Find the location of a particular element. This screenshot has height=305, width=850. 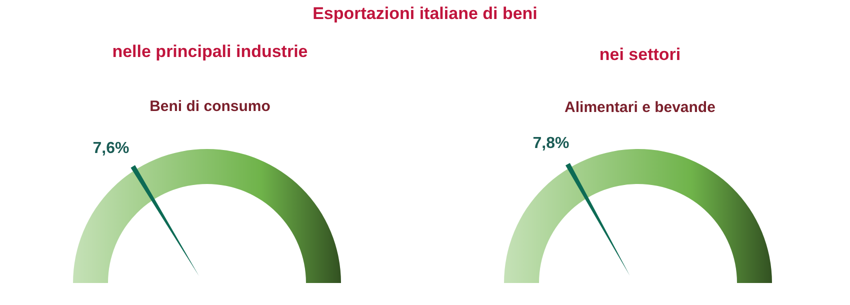

text: nei settori is located at coordinates (640, 55).